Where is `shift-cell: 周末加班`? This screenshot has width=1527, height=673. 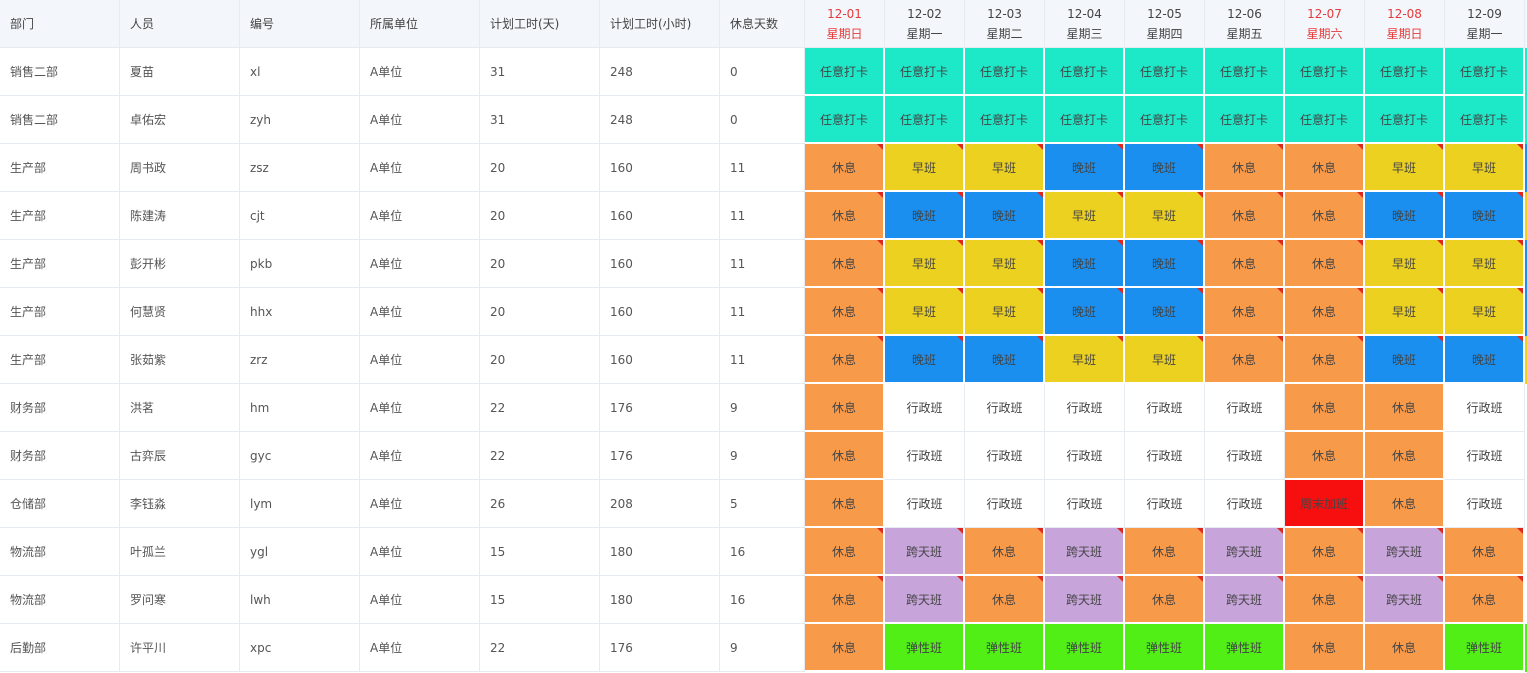
shift-cell: 周末加班 is located at coordinates (1325, 504).